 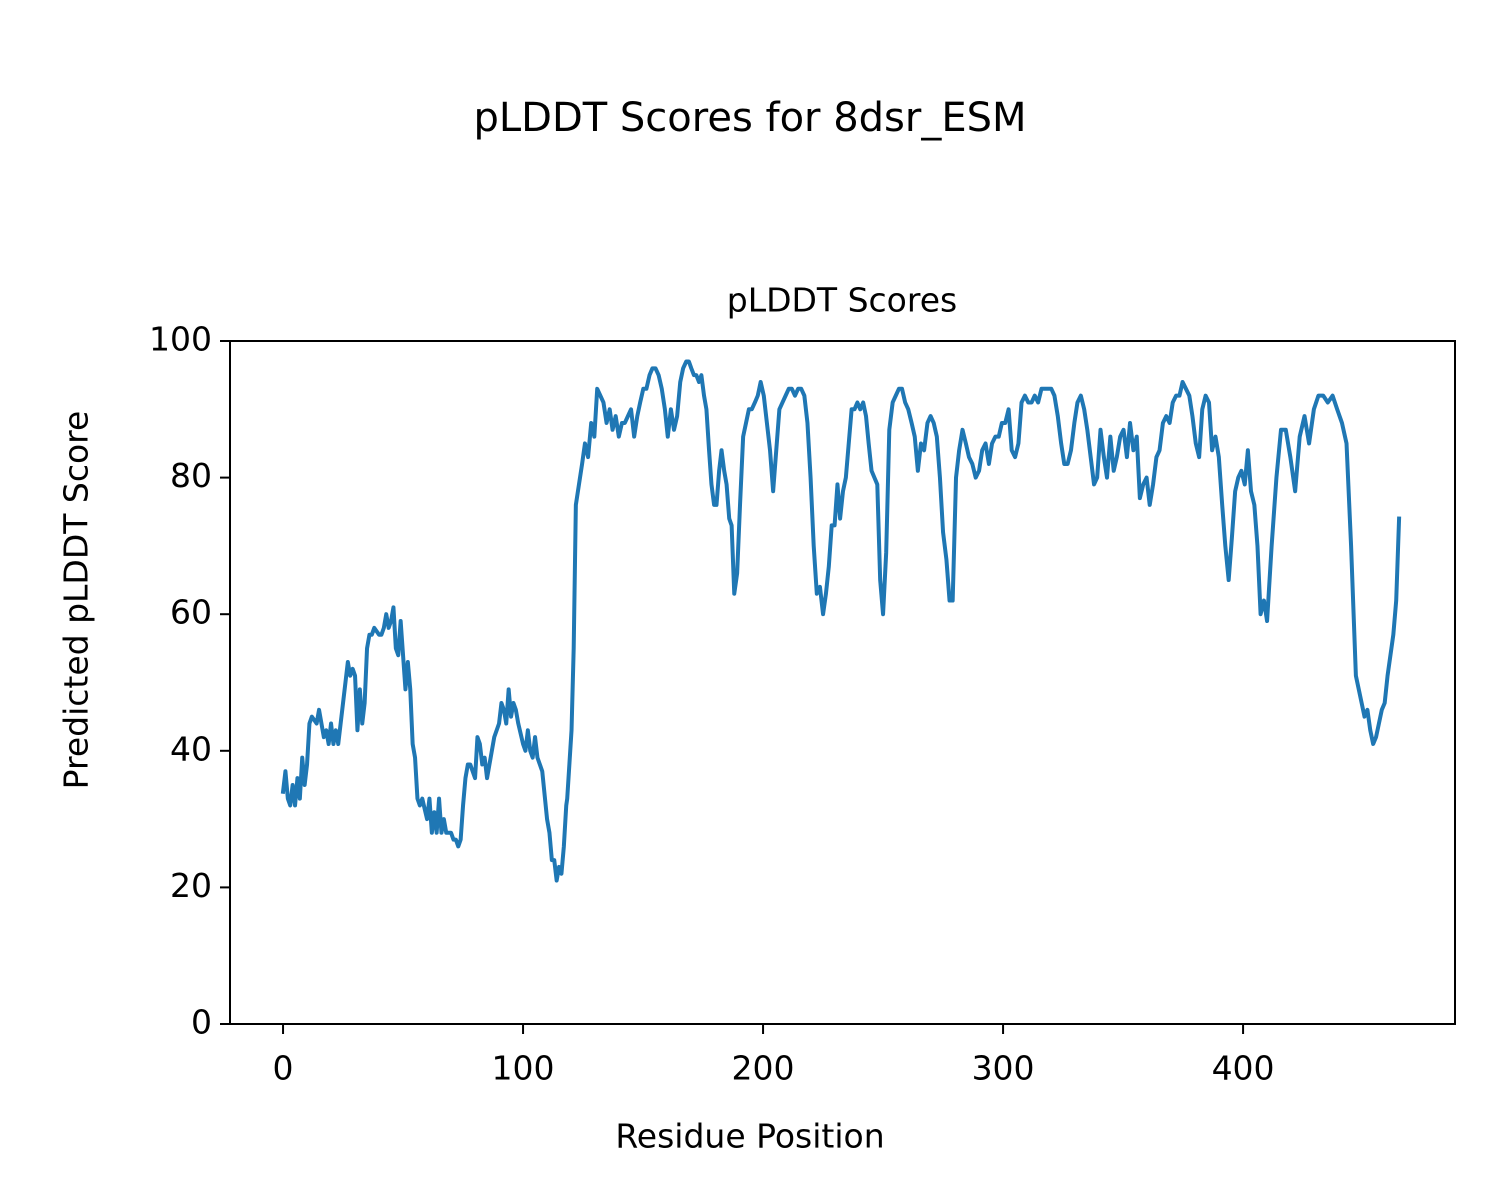 What do you see at coordinates (180, 339) in the screenshot?
I see `y-tick-label: 100` at bounding box center [180, 339].